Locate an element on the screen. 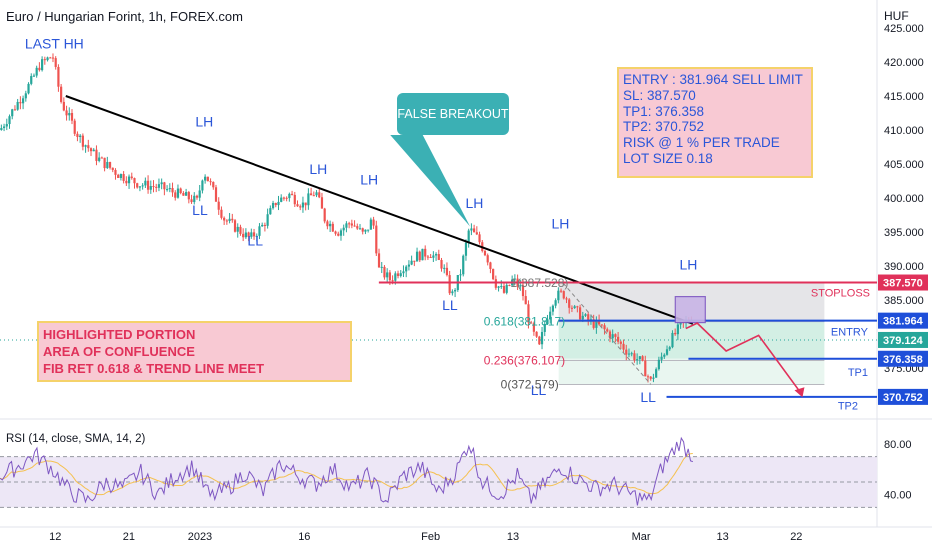 This screenshot has width=932, height=550. trade-line-risk: RISK @ 1 % PER TRADE is located at coordinates (701, 143).